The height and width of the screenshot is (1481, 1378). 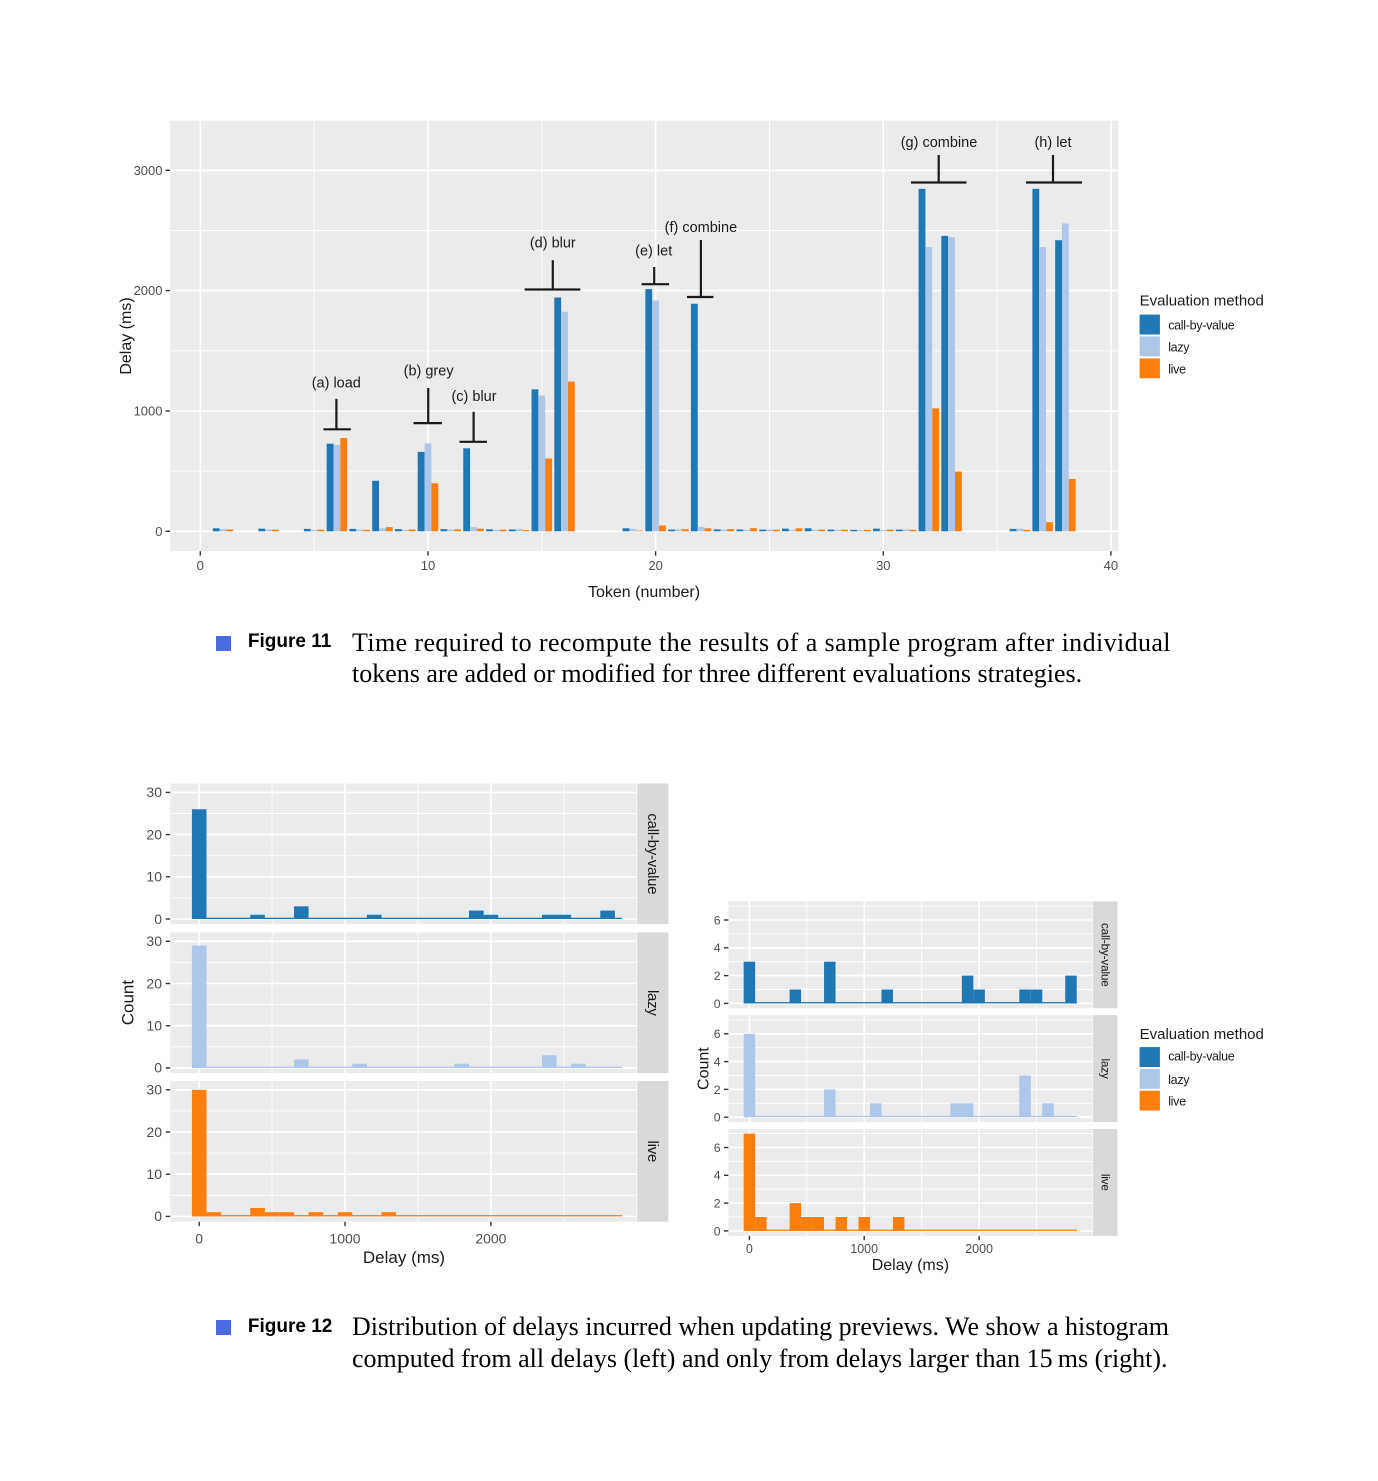 I want to click on svg-text: (h) let, so click(x=1052, y=143).